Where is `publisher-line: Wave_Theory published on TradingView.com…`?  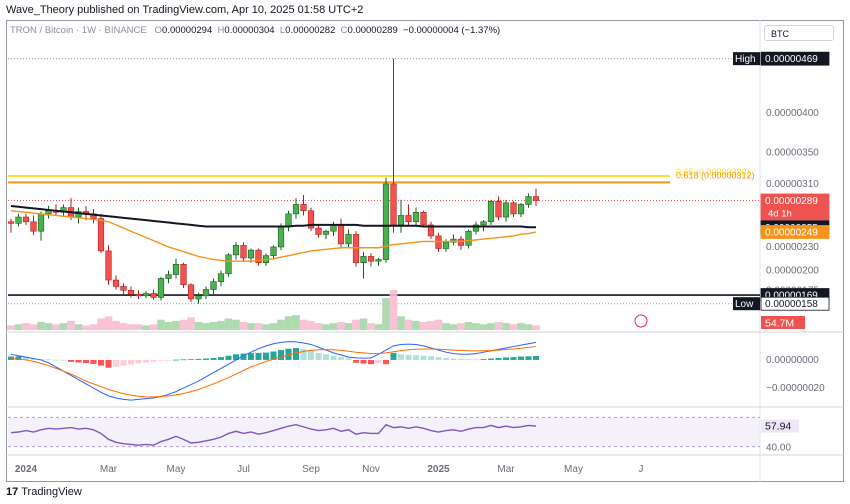 publisher-line: Wave_Theory published on TradingView.com… is located at coordinates (185, 10).